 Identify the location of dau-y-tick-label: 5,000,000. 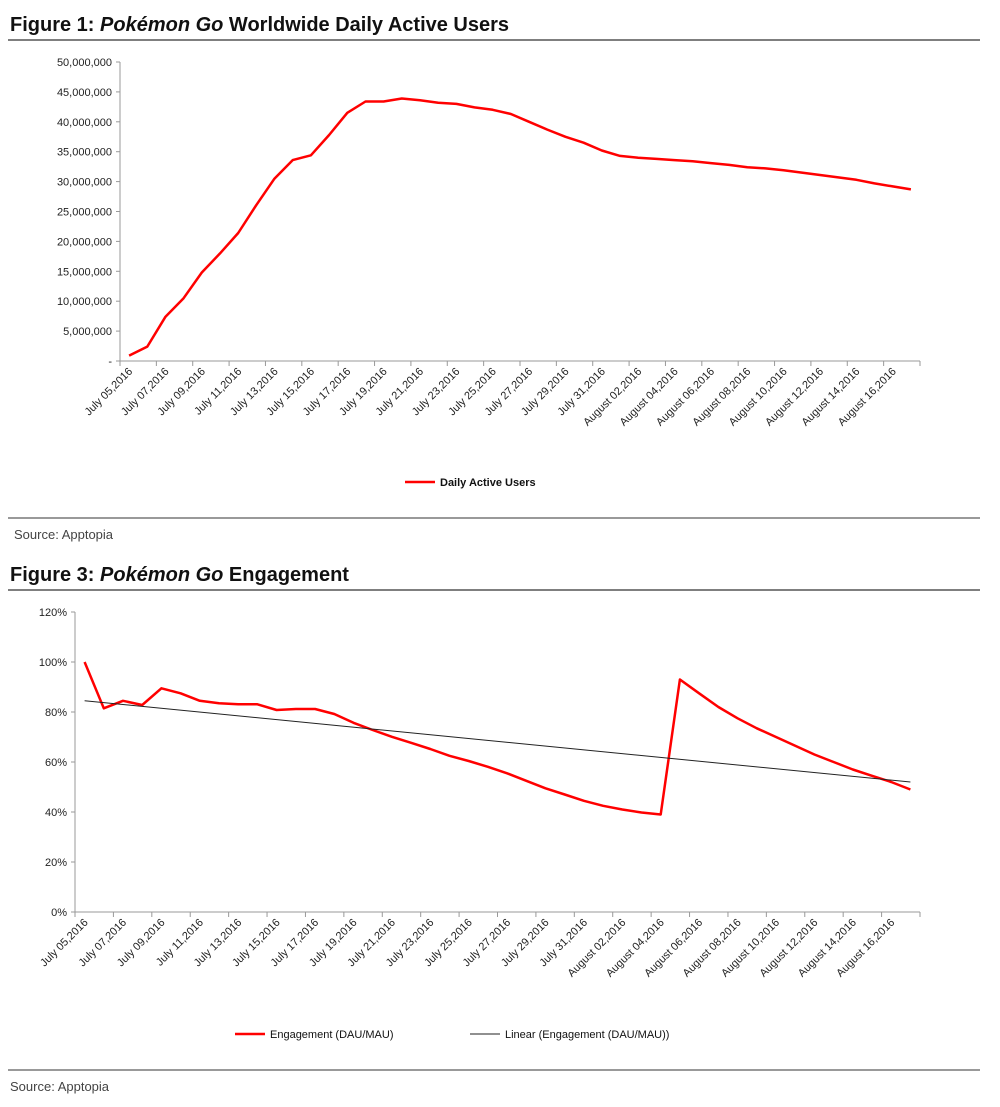
(87, 332).